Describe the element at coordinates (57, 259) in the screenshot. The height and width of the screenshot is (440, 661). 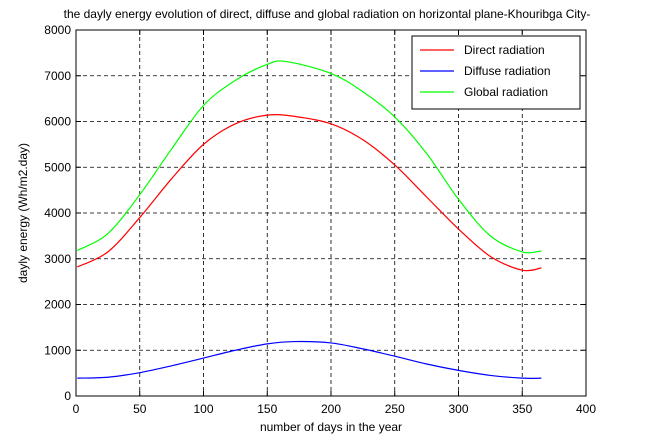
I see `y-tick-label: 3000` at that location.